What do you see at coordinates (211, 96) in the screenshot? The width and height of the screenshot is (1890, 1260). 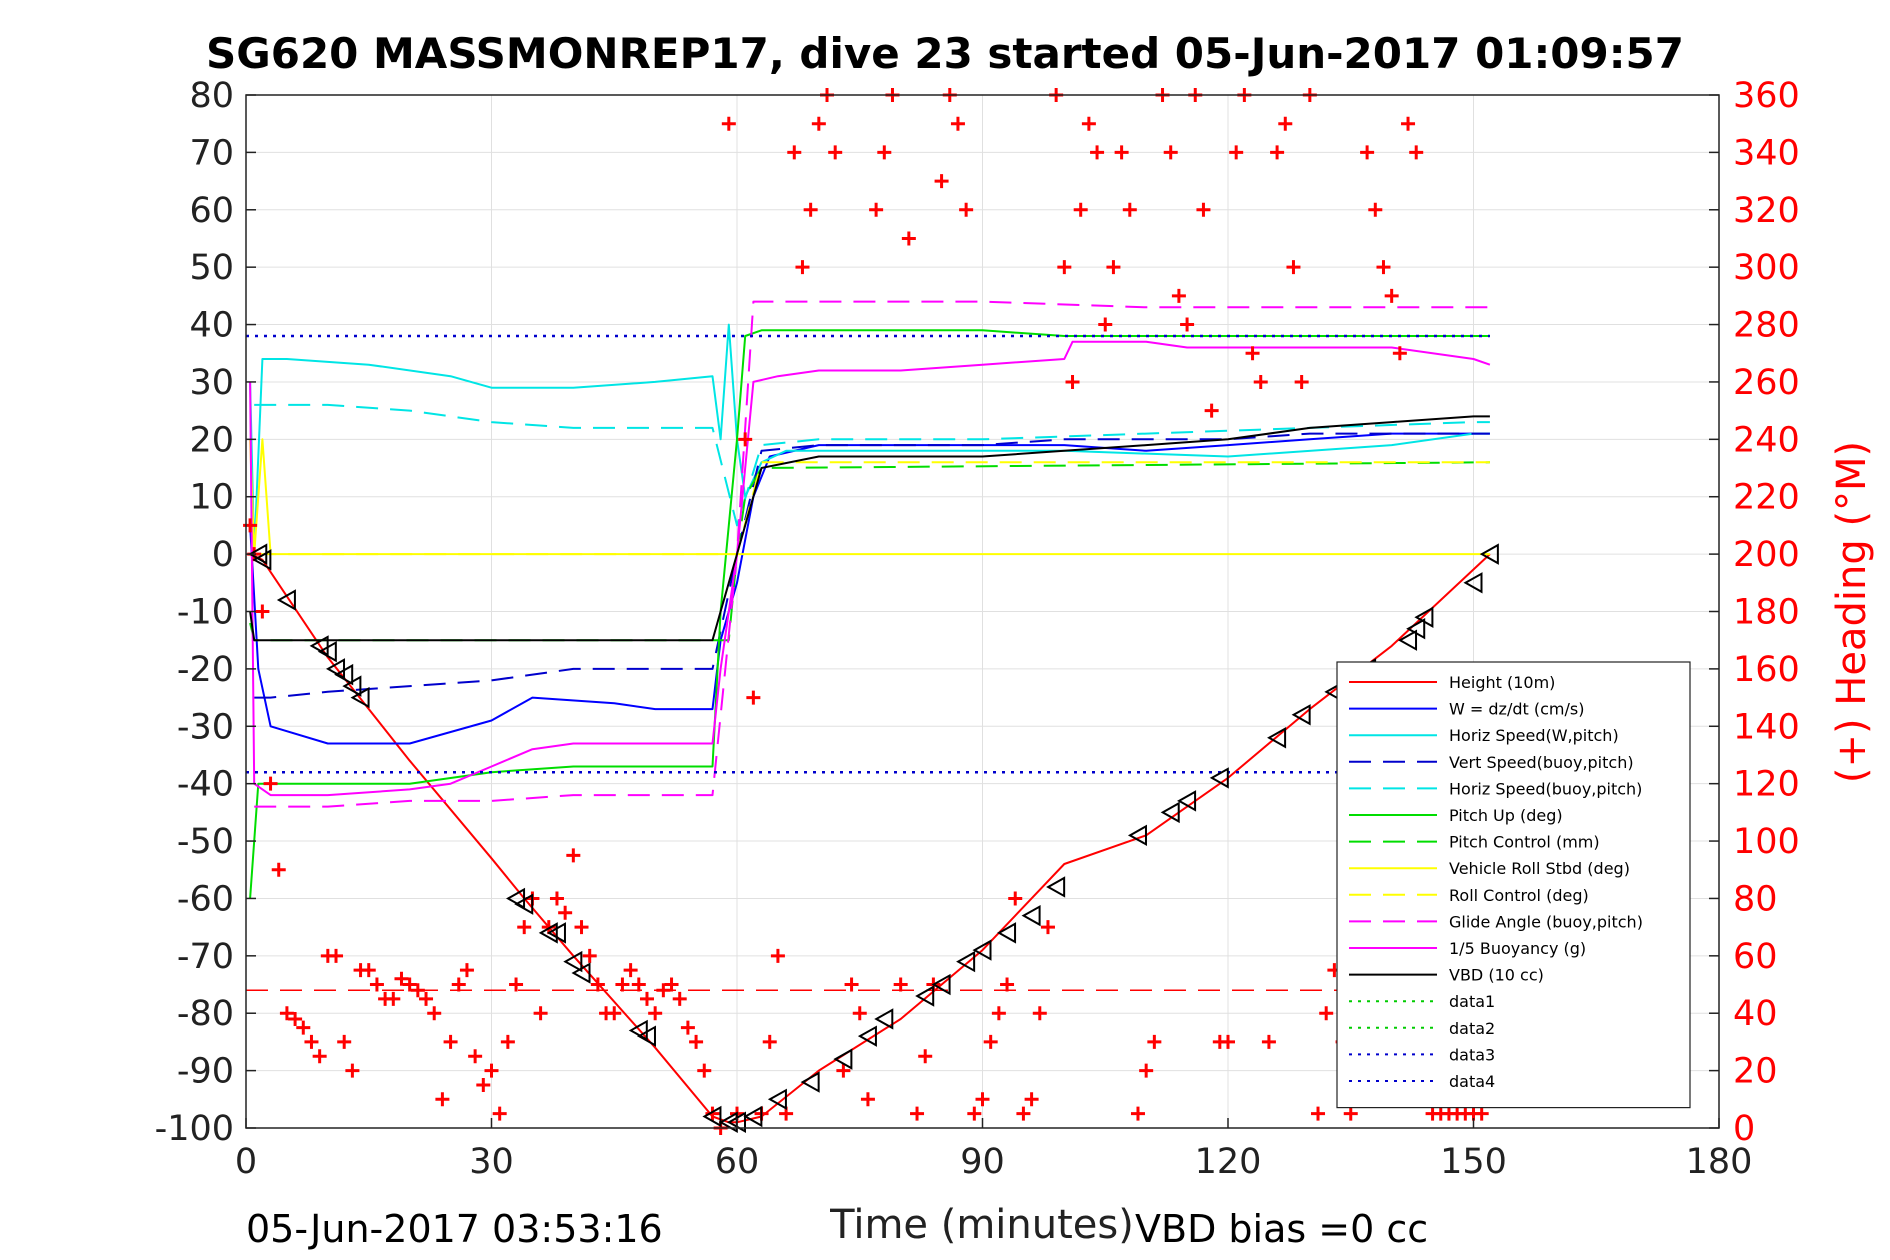 I see `y-tick-label: 80` at bounding box center [211, 96].